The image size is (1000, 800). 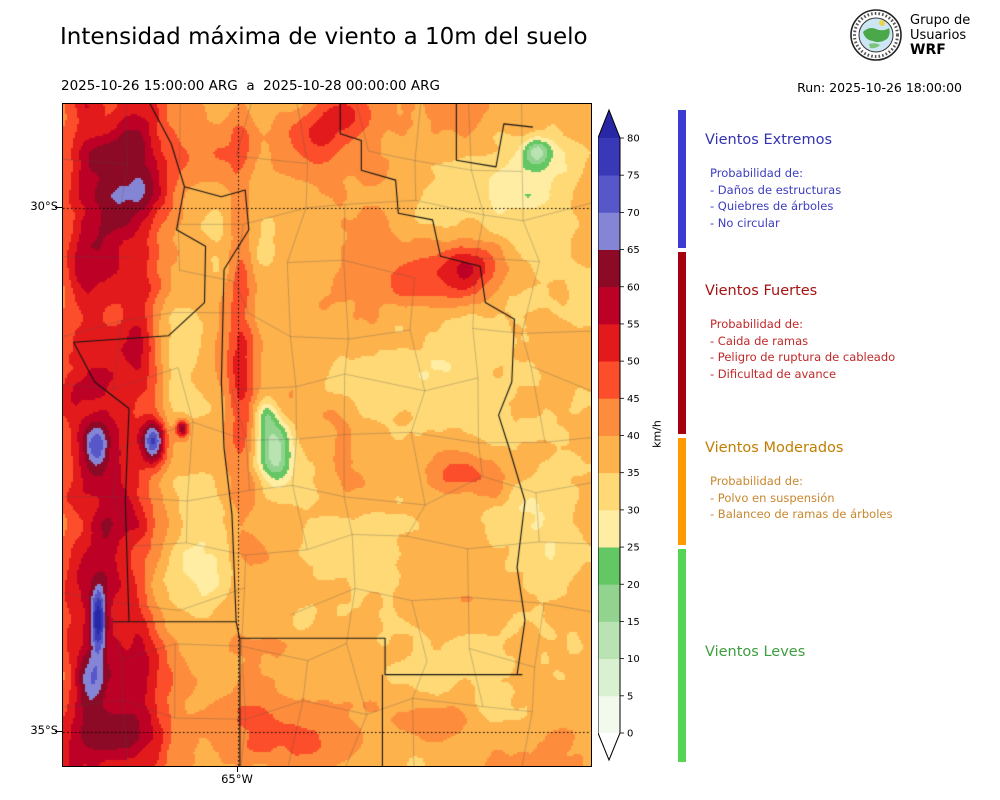 What do you see at coordinates (633, 585) in the screenshot?
I see `colorbar-tick-label: 20` at bounding box center [633, 585].